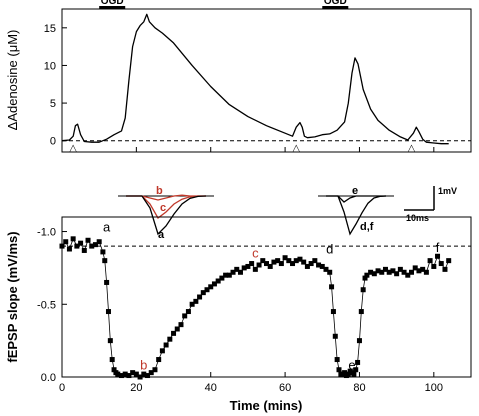 This screenshot has width=479, height=416. I want to click on bottom-y-axis-label: fEPSP slope (mV/ms), so click(12, 296).